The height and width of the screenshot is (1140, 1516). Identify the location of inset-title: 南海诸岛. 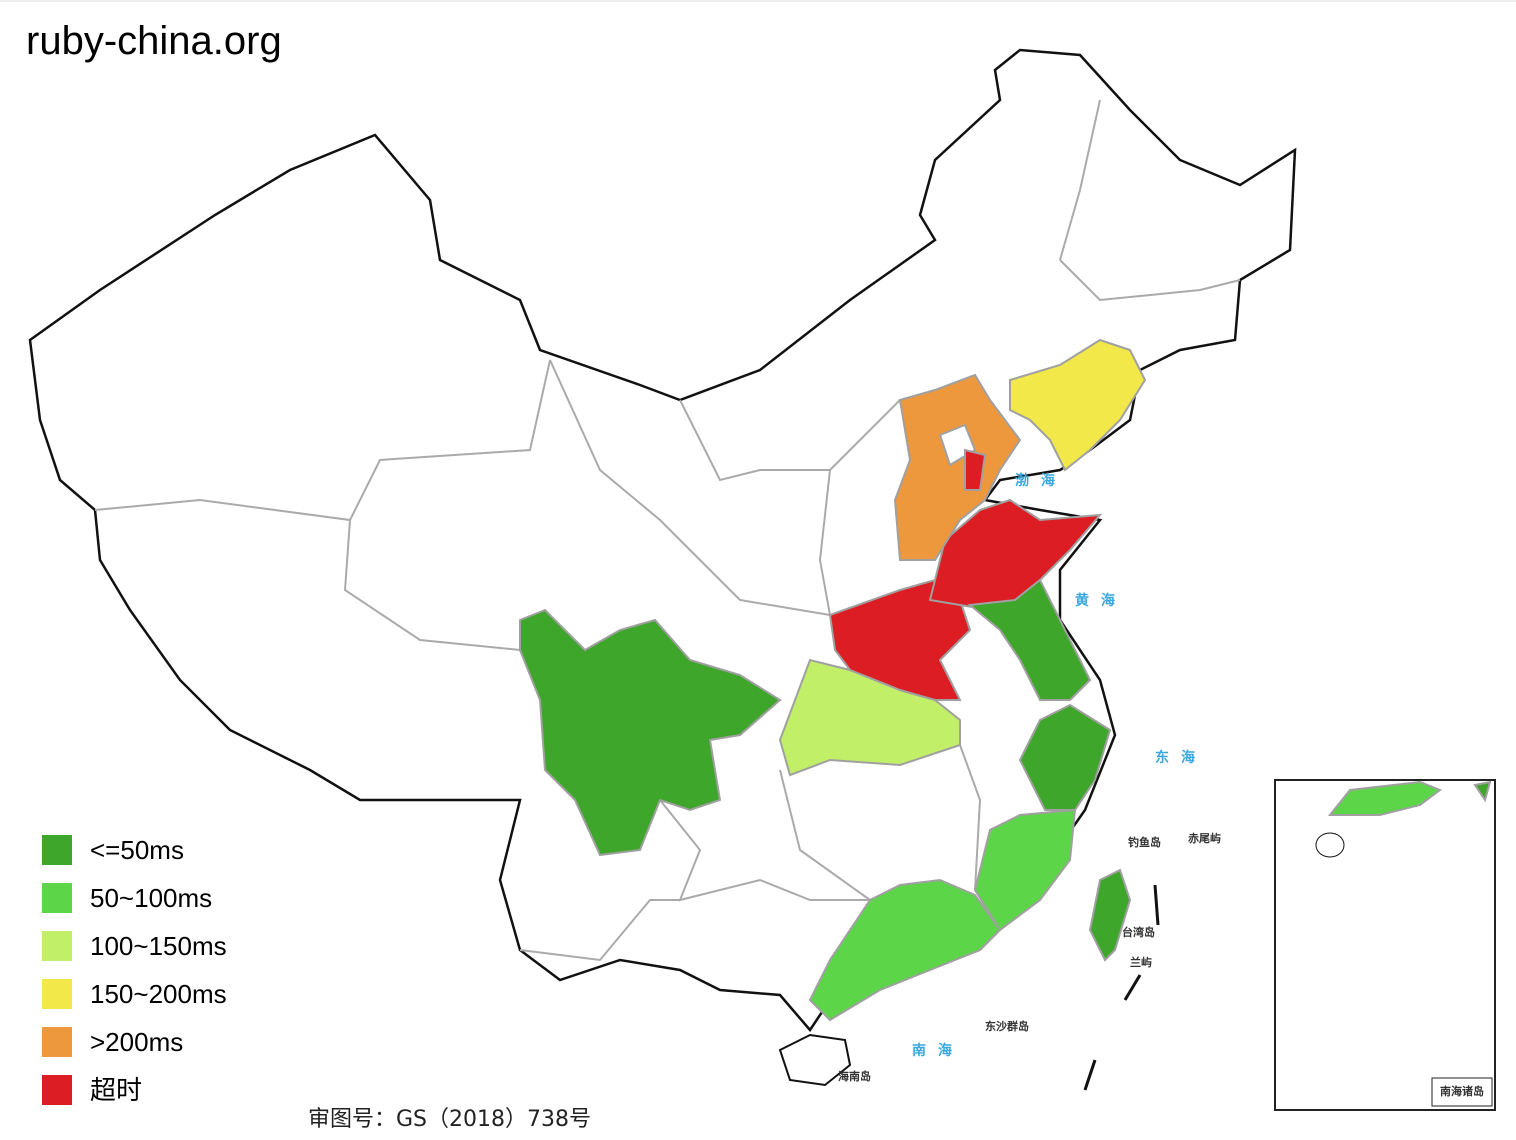
(1462, 1091).